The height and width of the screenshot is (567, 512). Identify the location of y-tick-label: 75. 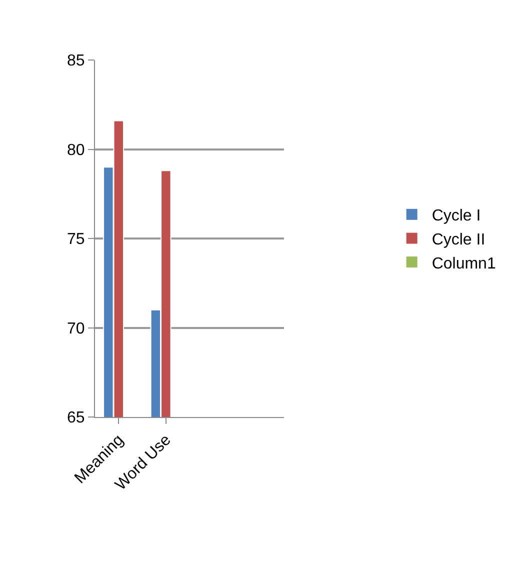
(76, 239).